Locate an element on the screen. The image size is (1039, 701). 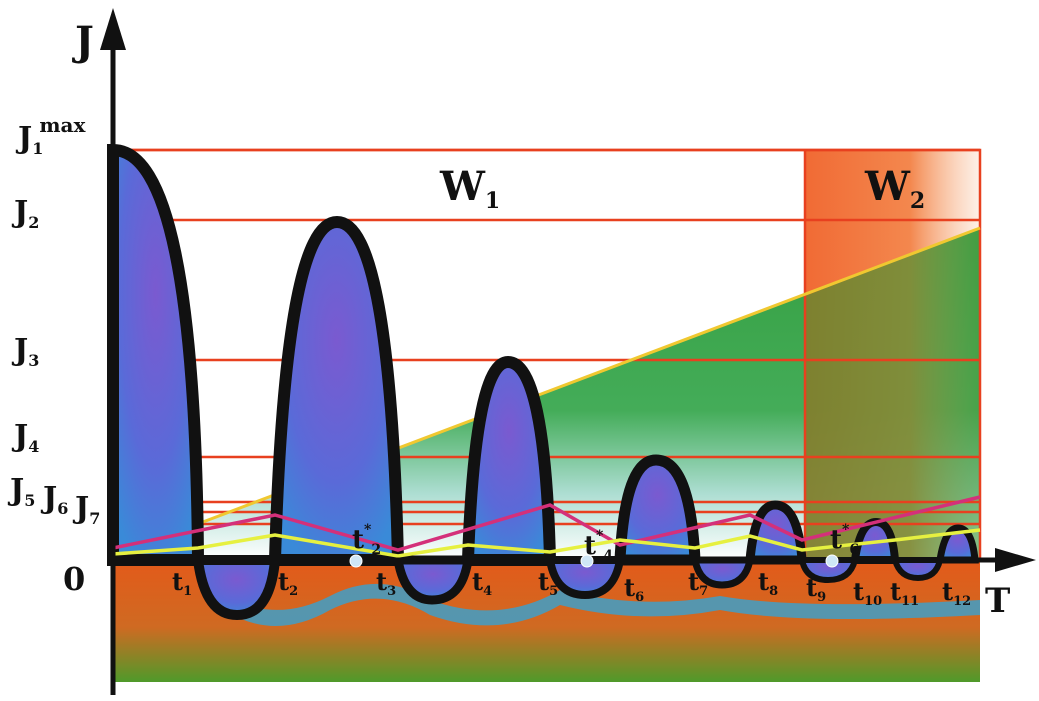
level-labels: J1max J2 J3 J4 J5 J6 J7 is located at coordinates (53, 320).